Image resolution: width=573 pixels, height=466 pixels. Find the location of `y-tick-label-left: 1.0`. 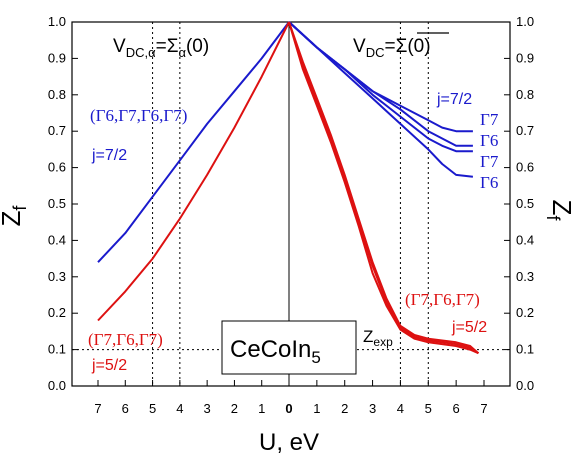

y-tick-label-left: 1.0 is located at coordinates (57, 21).